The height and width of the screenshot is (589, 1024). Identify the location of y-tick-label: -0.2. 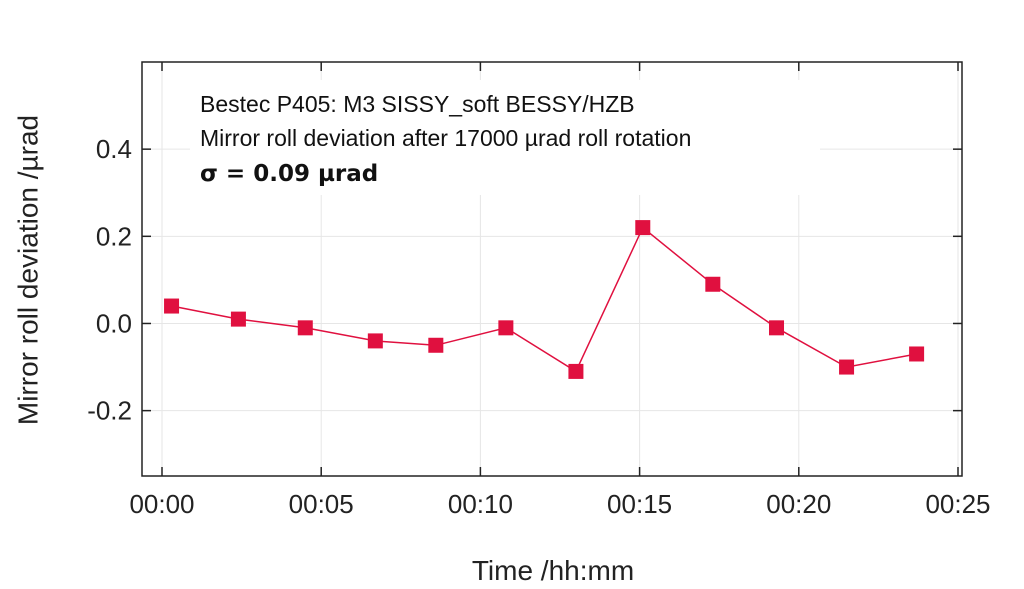
(109, 411).